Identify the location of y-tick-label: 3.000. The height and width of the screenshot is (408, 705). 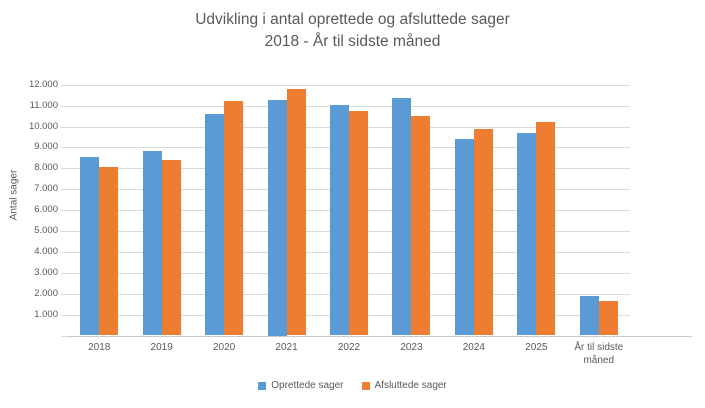
(46, 272).